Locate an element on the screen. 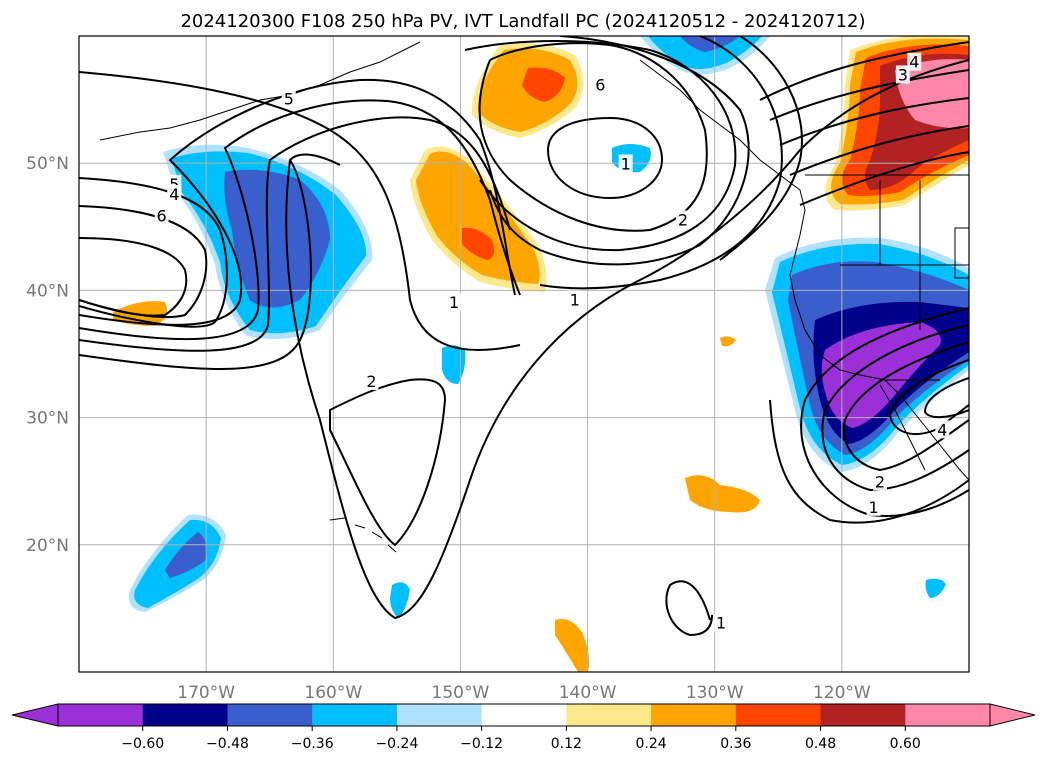 This screenshot has width=1047, height=765. colorbar-tick-label: −0.12 is located at coordinates (481, 744).